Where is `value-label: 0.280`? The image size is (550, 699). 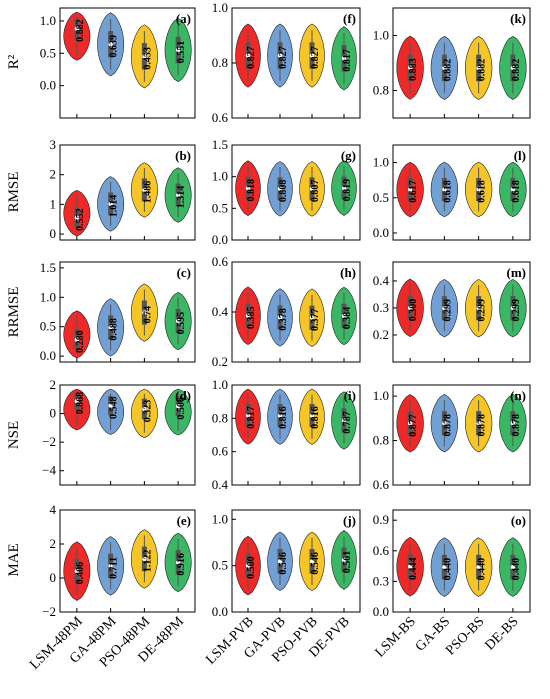 value-label: 0.280 is located at coordinates (80, 341).